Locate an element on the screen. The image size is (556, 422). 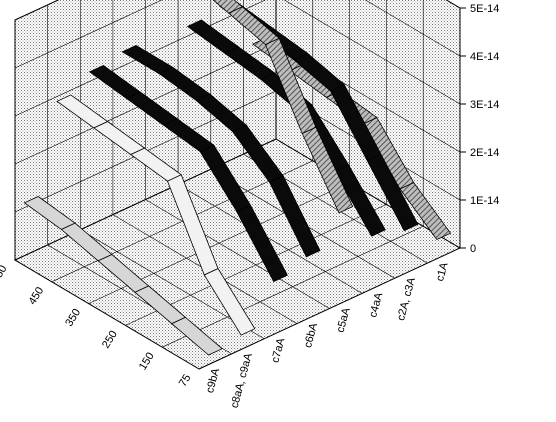
z-tick-label: 0 is located at coordinates (473, 249).